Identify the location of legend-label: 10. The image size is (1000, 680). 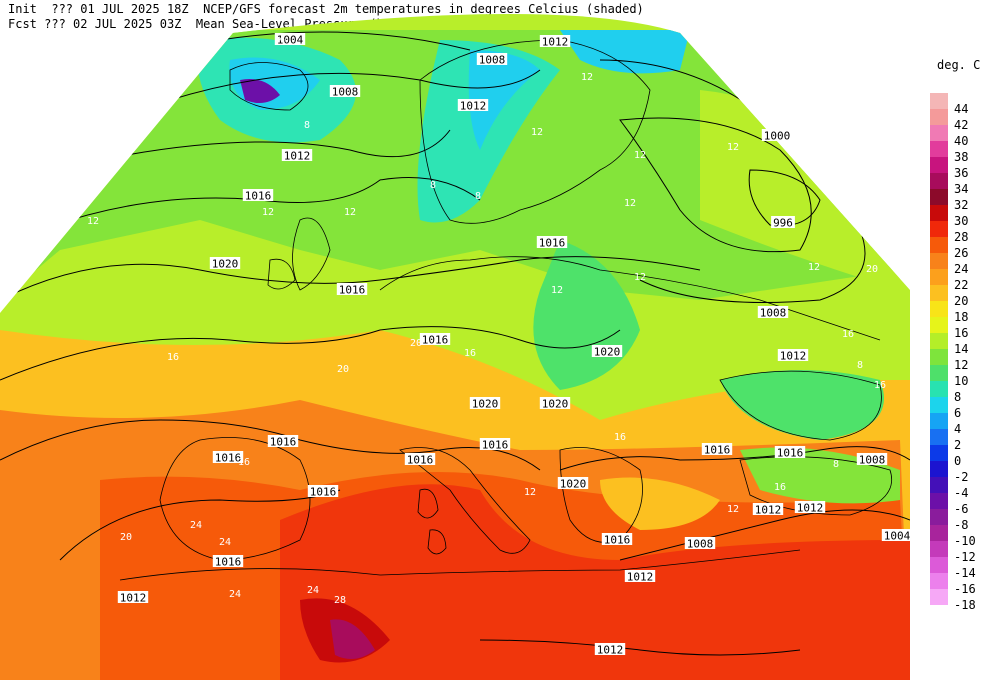
(961, 381).